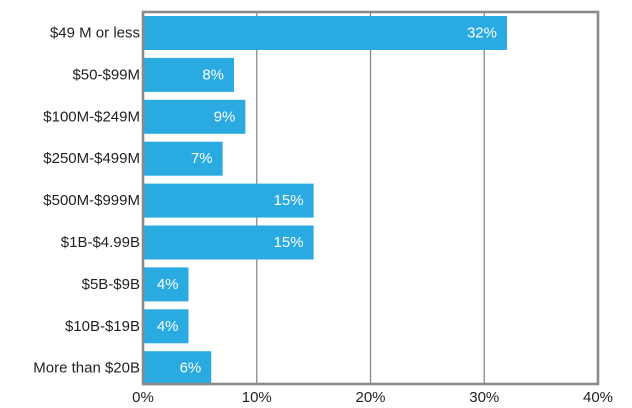 Image resolution: width=632 pixels, height=408 pixels. What do you see at coordinates (482, 33) in the screenshot?
I see `value-label-0: 32%` at bounding box center [482, 33].